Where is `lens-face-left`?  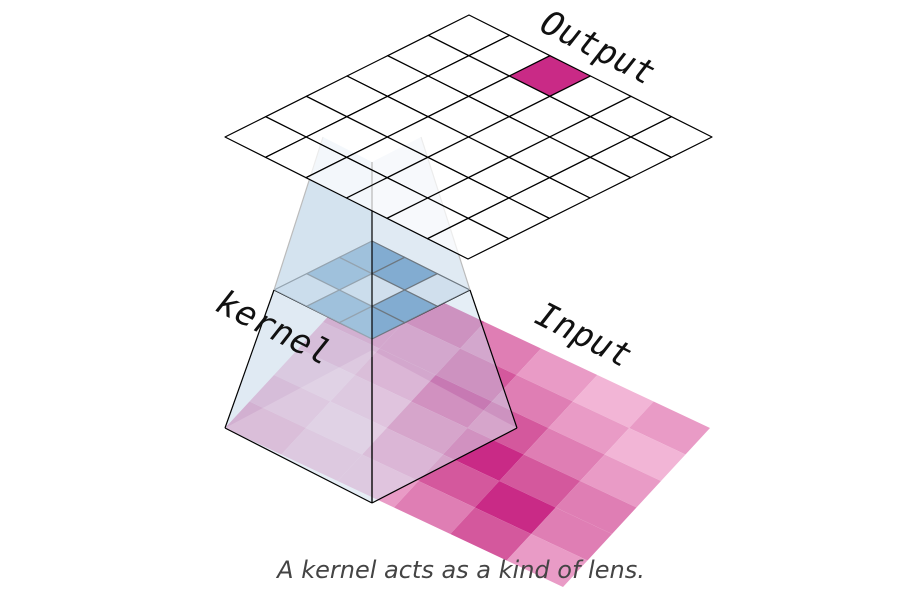
lens-face-left is located at coordinates (298, 396).